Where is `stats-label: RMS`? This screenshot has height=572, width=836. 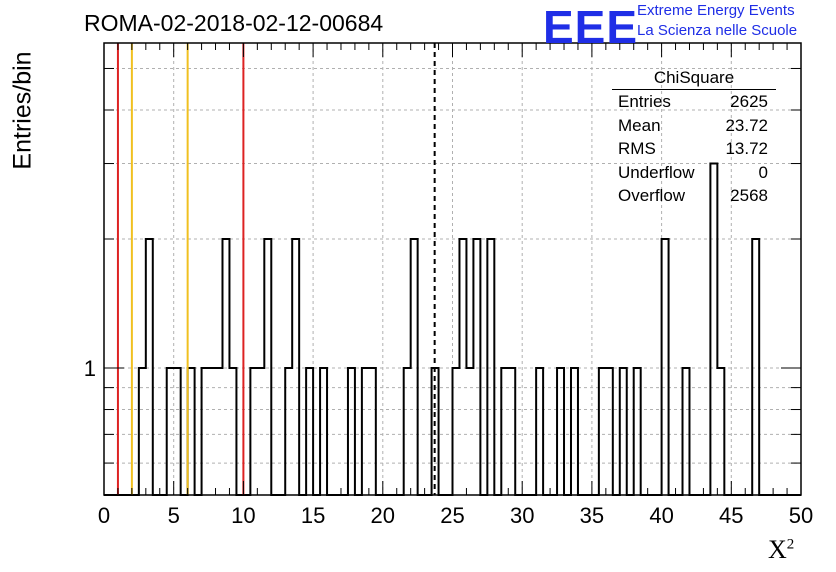 stats-label: RMS is located at coordinates (637, 148).